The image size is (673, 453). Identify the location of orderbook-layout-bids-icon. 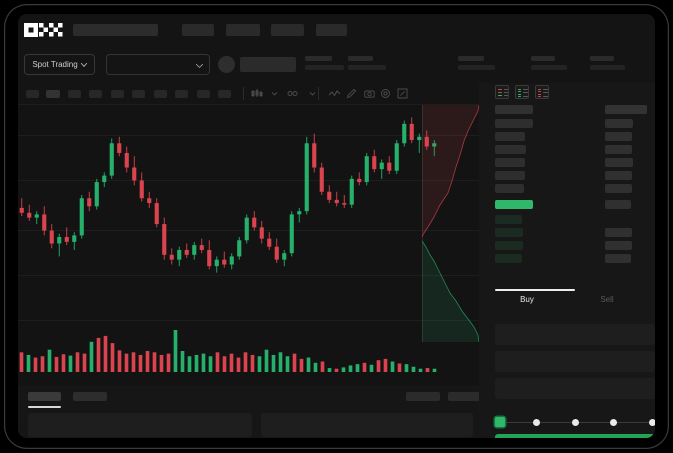
(522, 92).